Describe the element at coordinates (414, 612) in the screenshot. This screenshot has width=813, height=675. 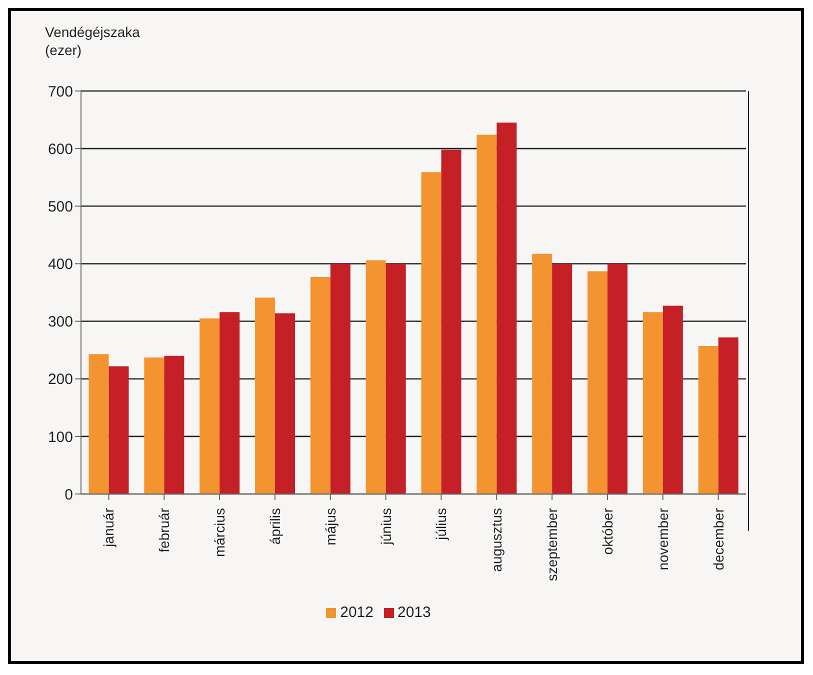
I see `legend-label: 2013` at that location.